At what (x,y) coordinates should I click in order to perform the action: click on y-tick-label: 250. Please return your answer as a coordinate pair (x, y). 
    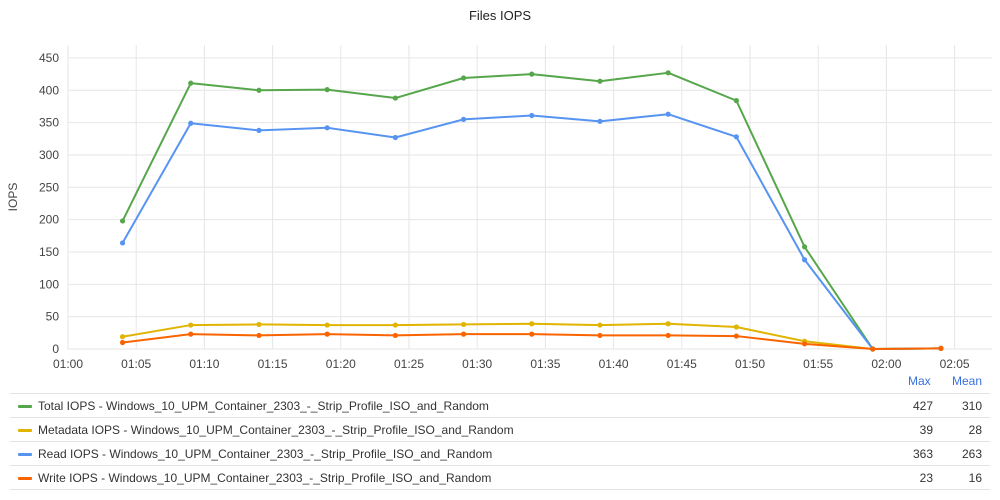
    Looking at the image, I should click on (49, 187).